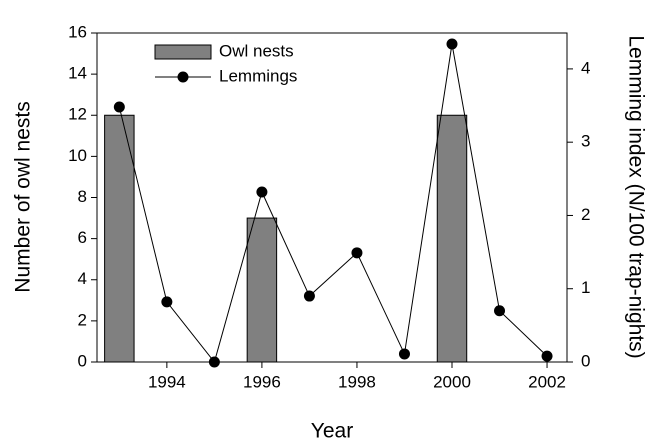  Describe the element at coordinates (82, 237) in the screenshot. I see `y-tick-label: 6` at that location.